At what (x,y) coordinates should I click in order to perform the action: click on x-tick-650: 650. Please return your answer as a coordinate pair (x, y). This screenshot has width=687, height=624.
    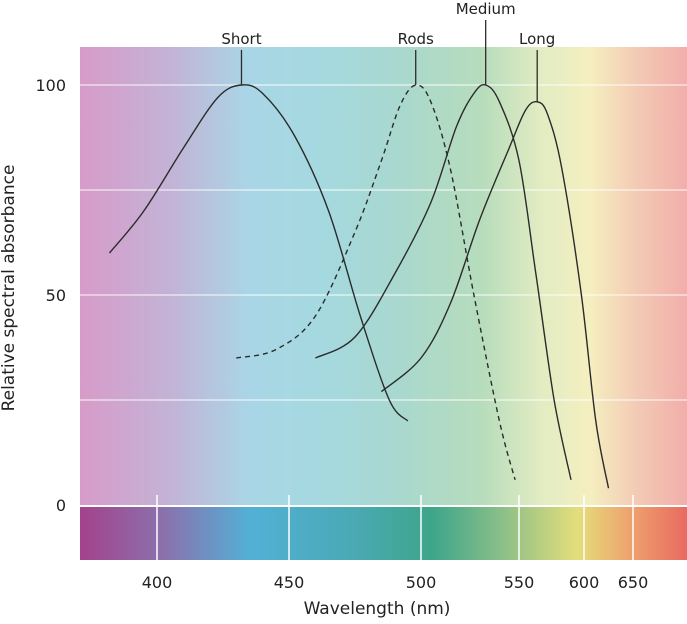
    Looking at the image, I should click on (633, 582).